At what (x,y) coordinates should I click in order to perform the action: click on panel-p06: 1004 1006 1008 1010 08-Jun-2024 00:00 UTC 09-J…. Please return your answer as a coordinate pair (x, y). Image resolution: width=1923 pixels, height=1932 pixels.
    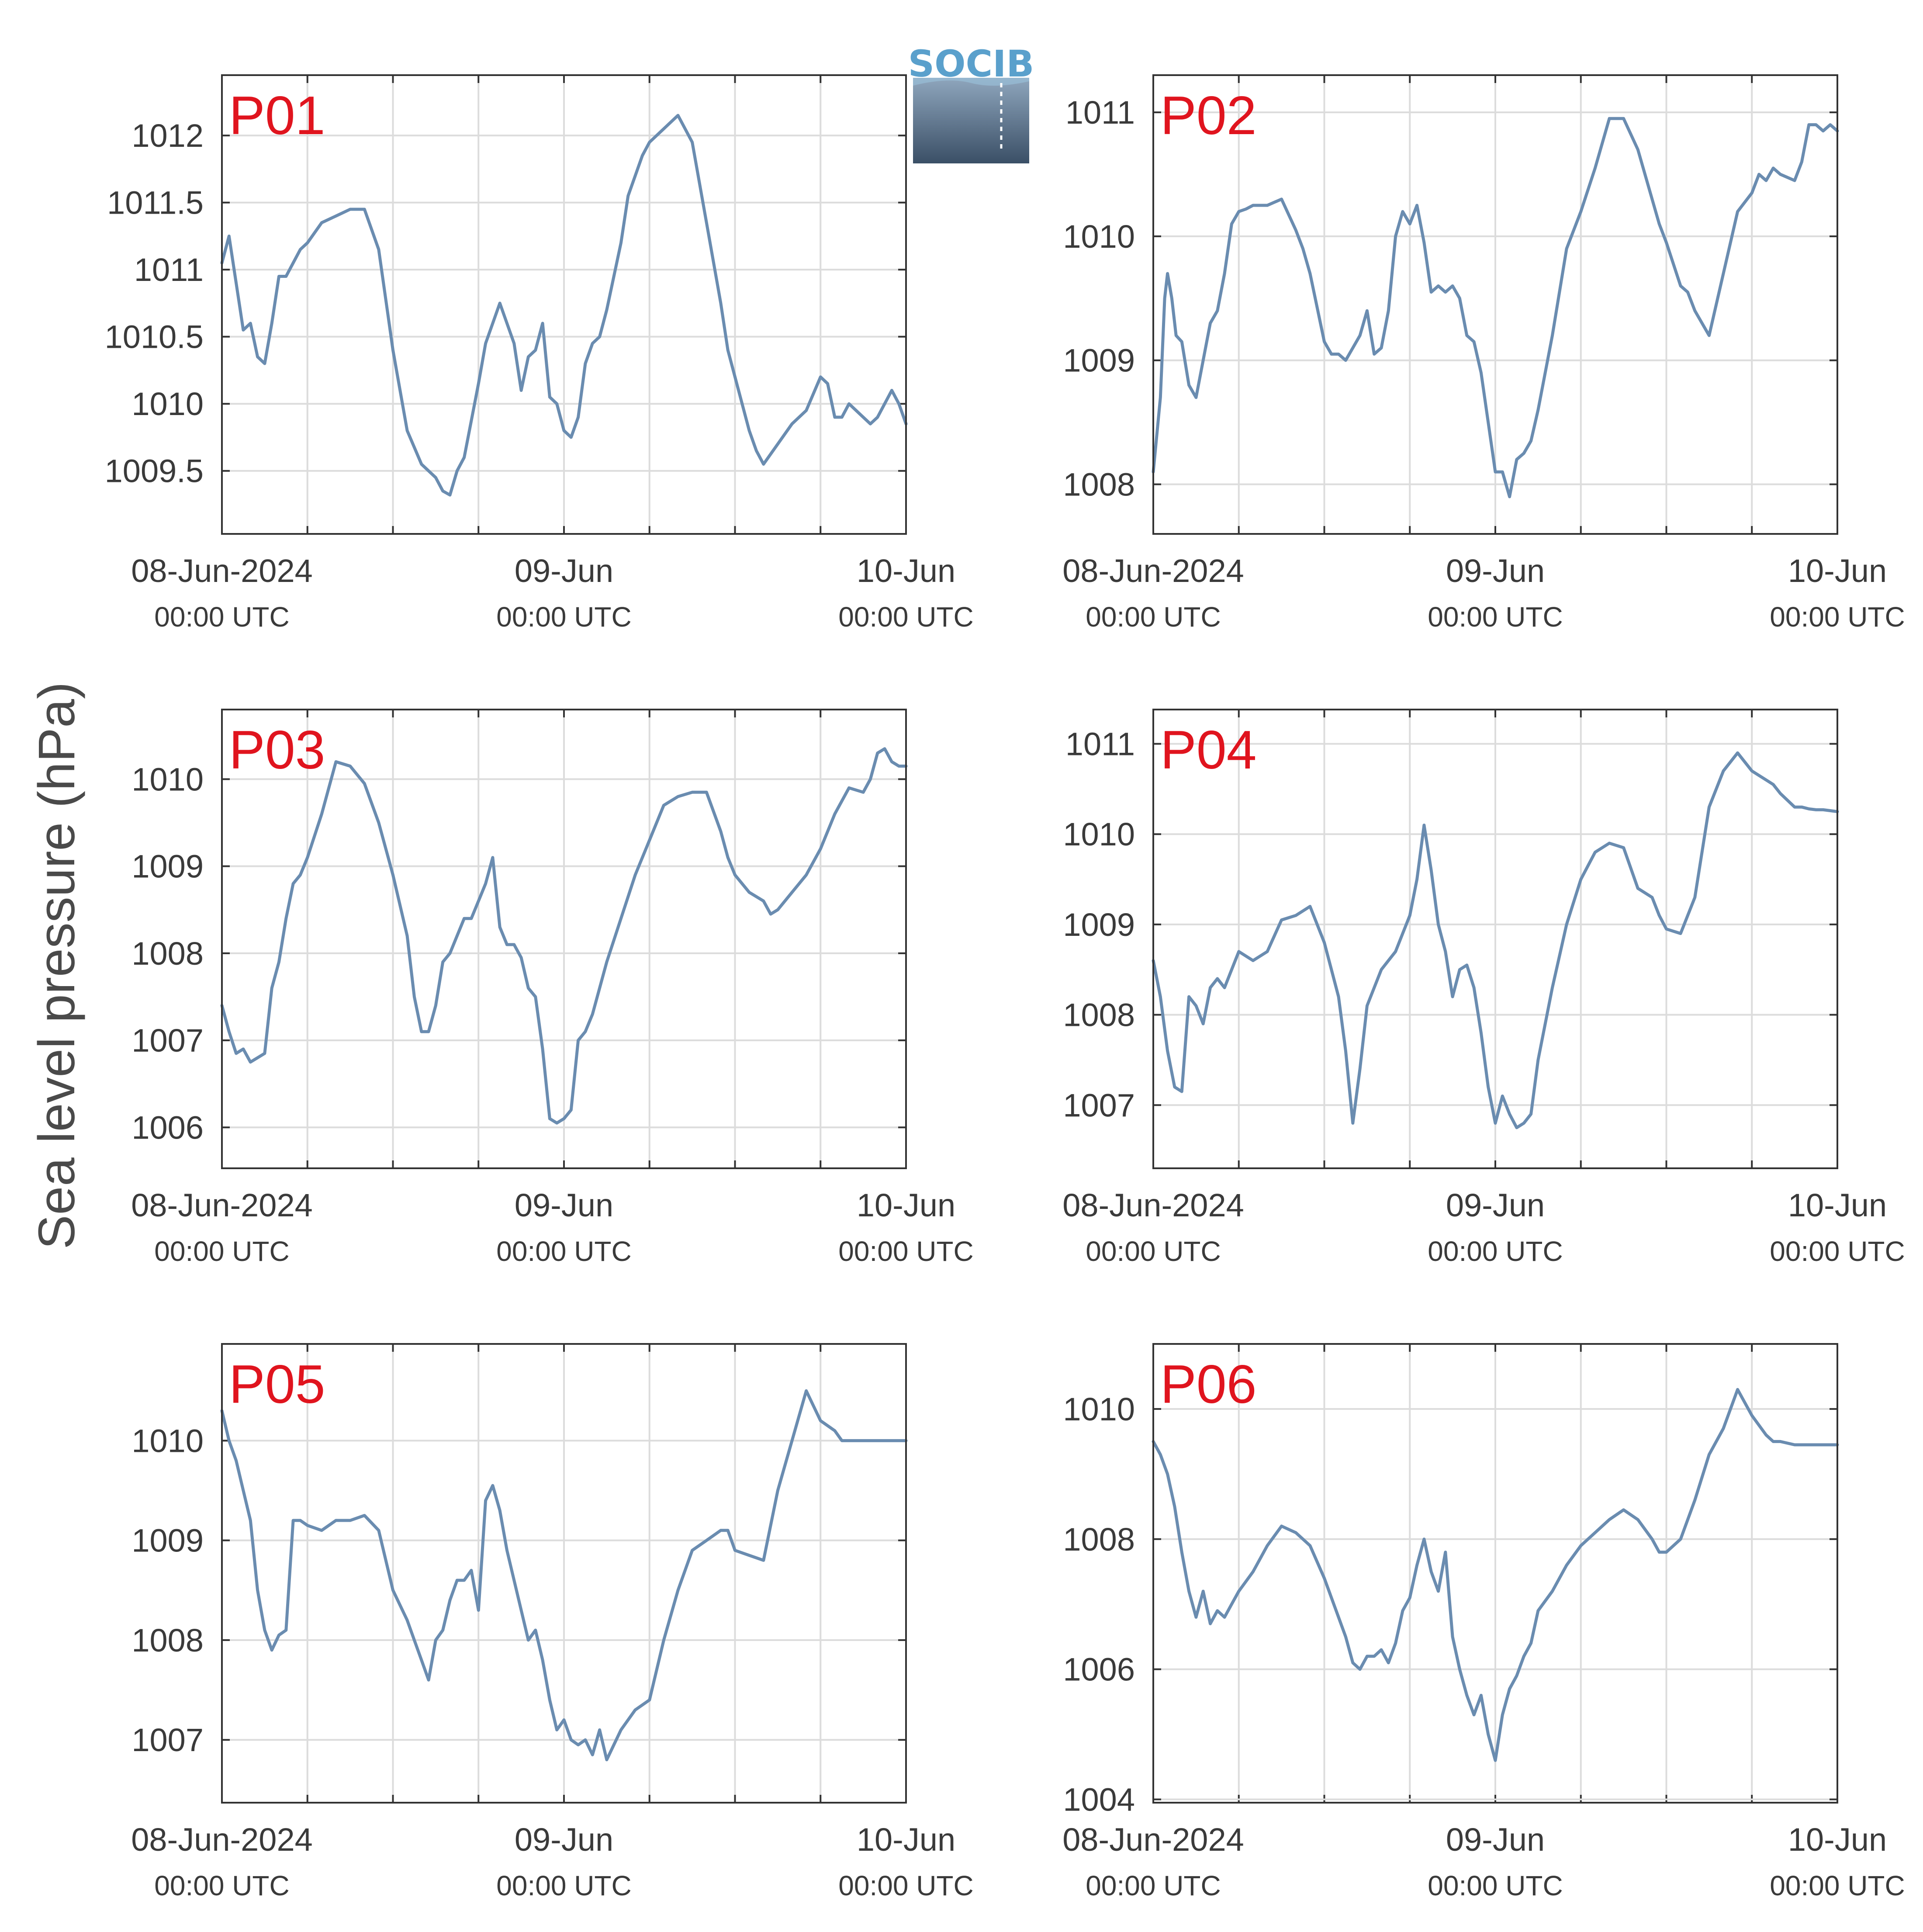
    Looking at the image, I should click on (1483, 1622).